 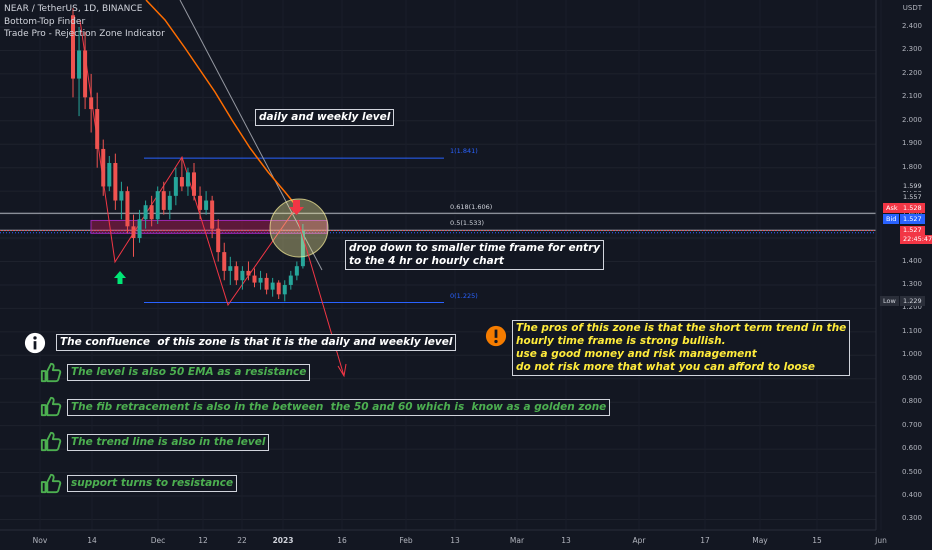 I want to click on note-trendline: The trend line is also in the level, so click(x=168, y=442).